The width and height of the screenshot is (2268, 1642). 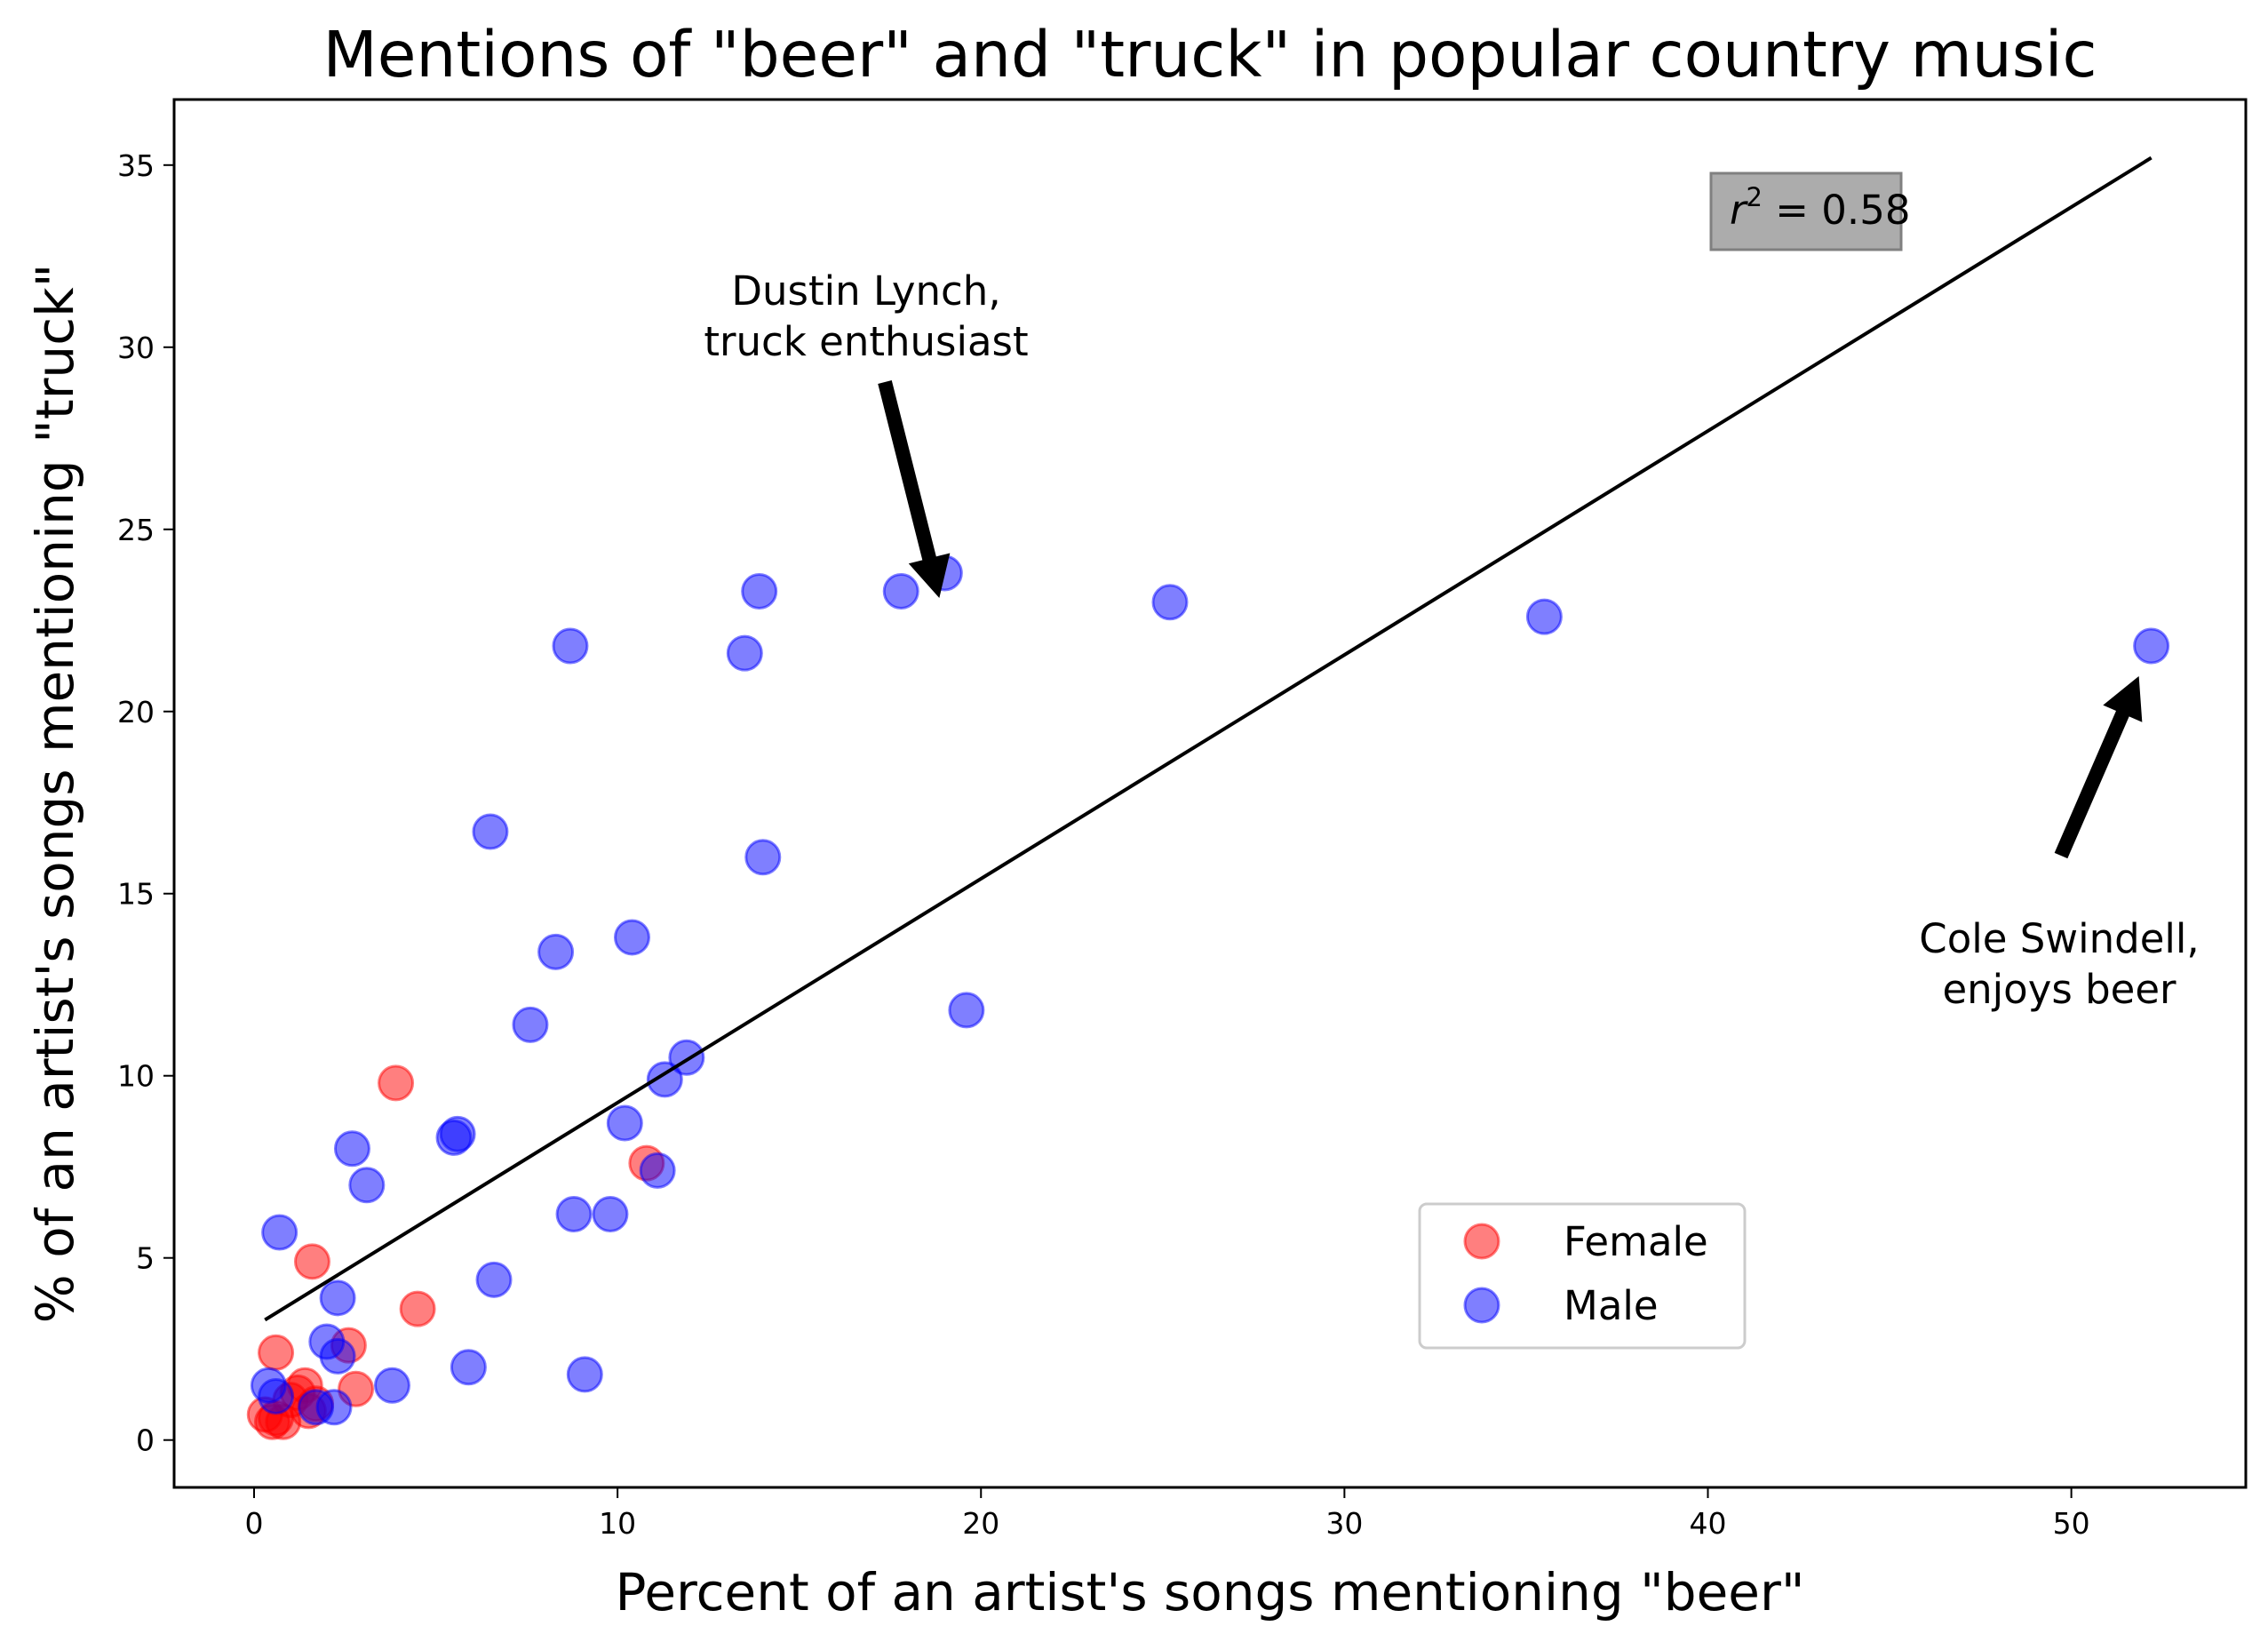 What do you see at coordinates (980, 1523) in the screenshot?
I see `x-tick-label: 20` at bounding box center [980, 1523].